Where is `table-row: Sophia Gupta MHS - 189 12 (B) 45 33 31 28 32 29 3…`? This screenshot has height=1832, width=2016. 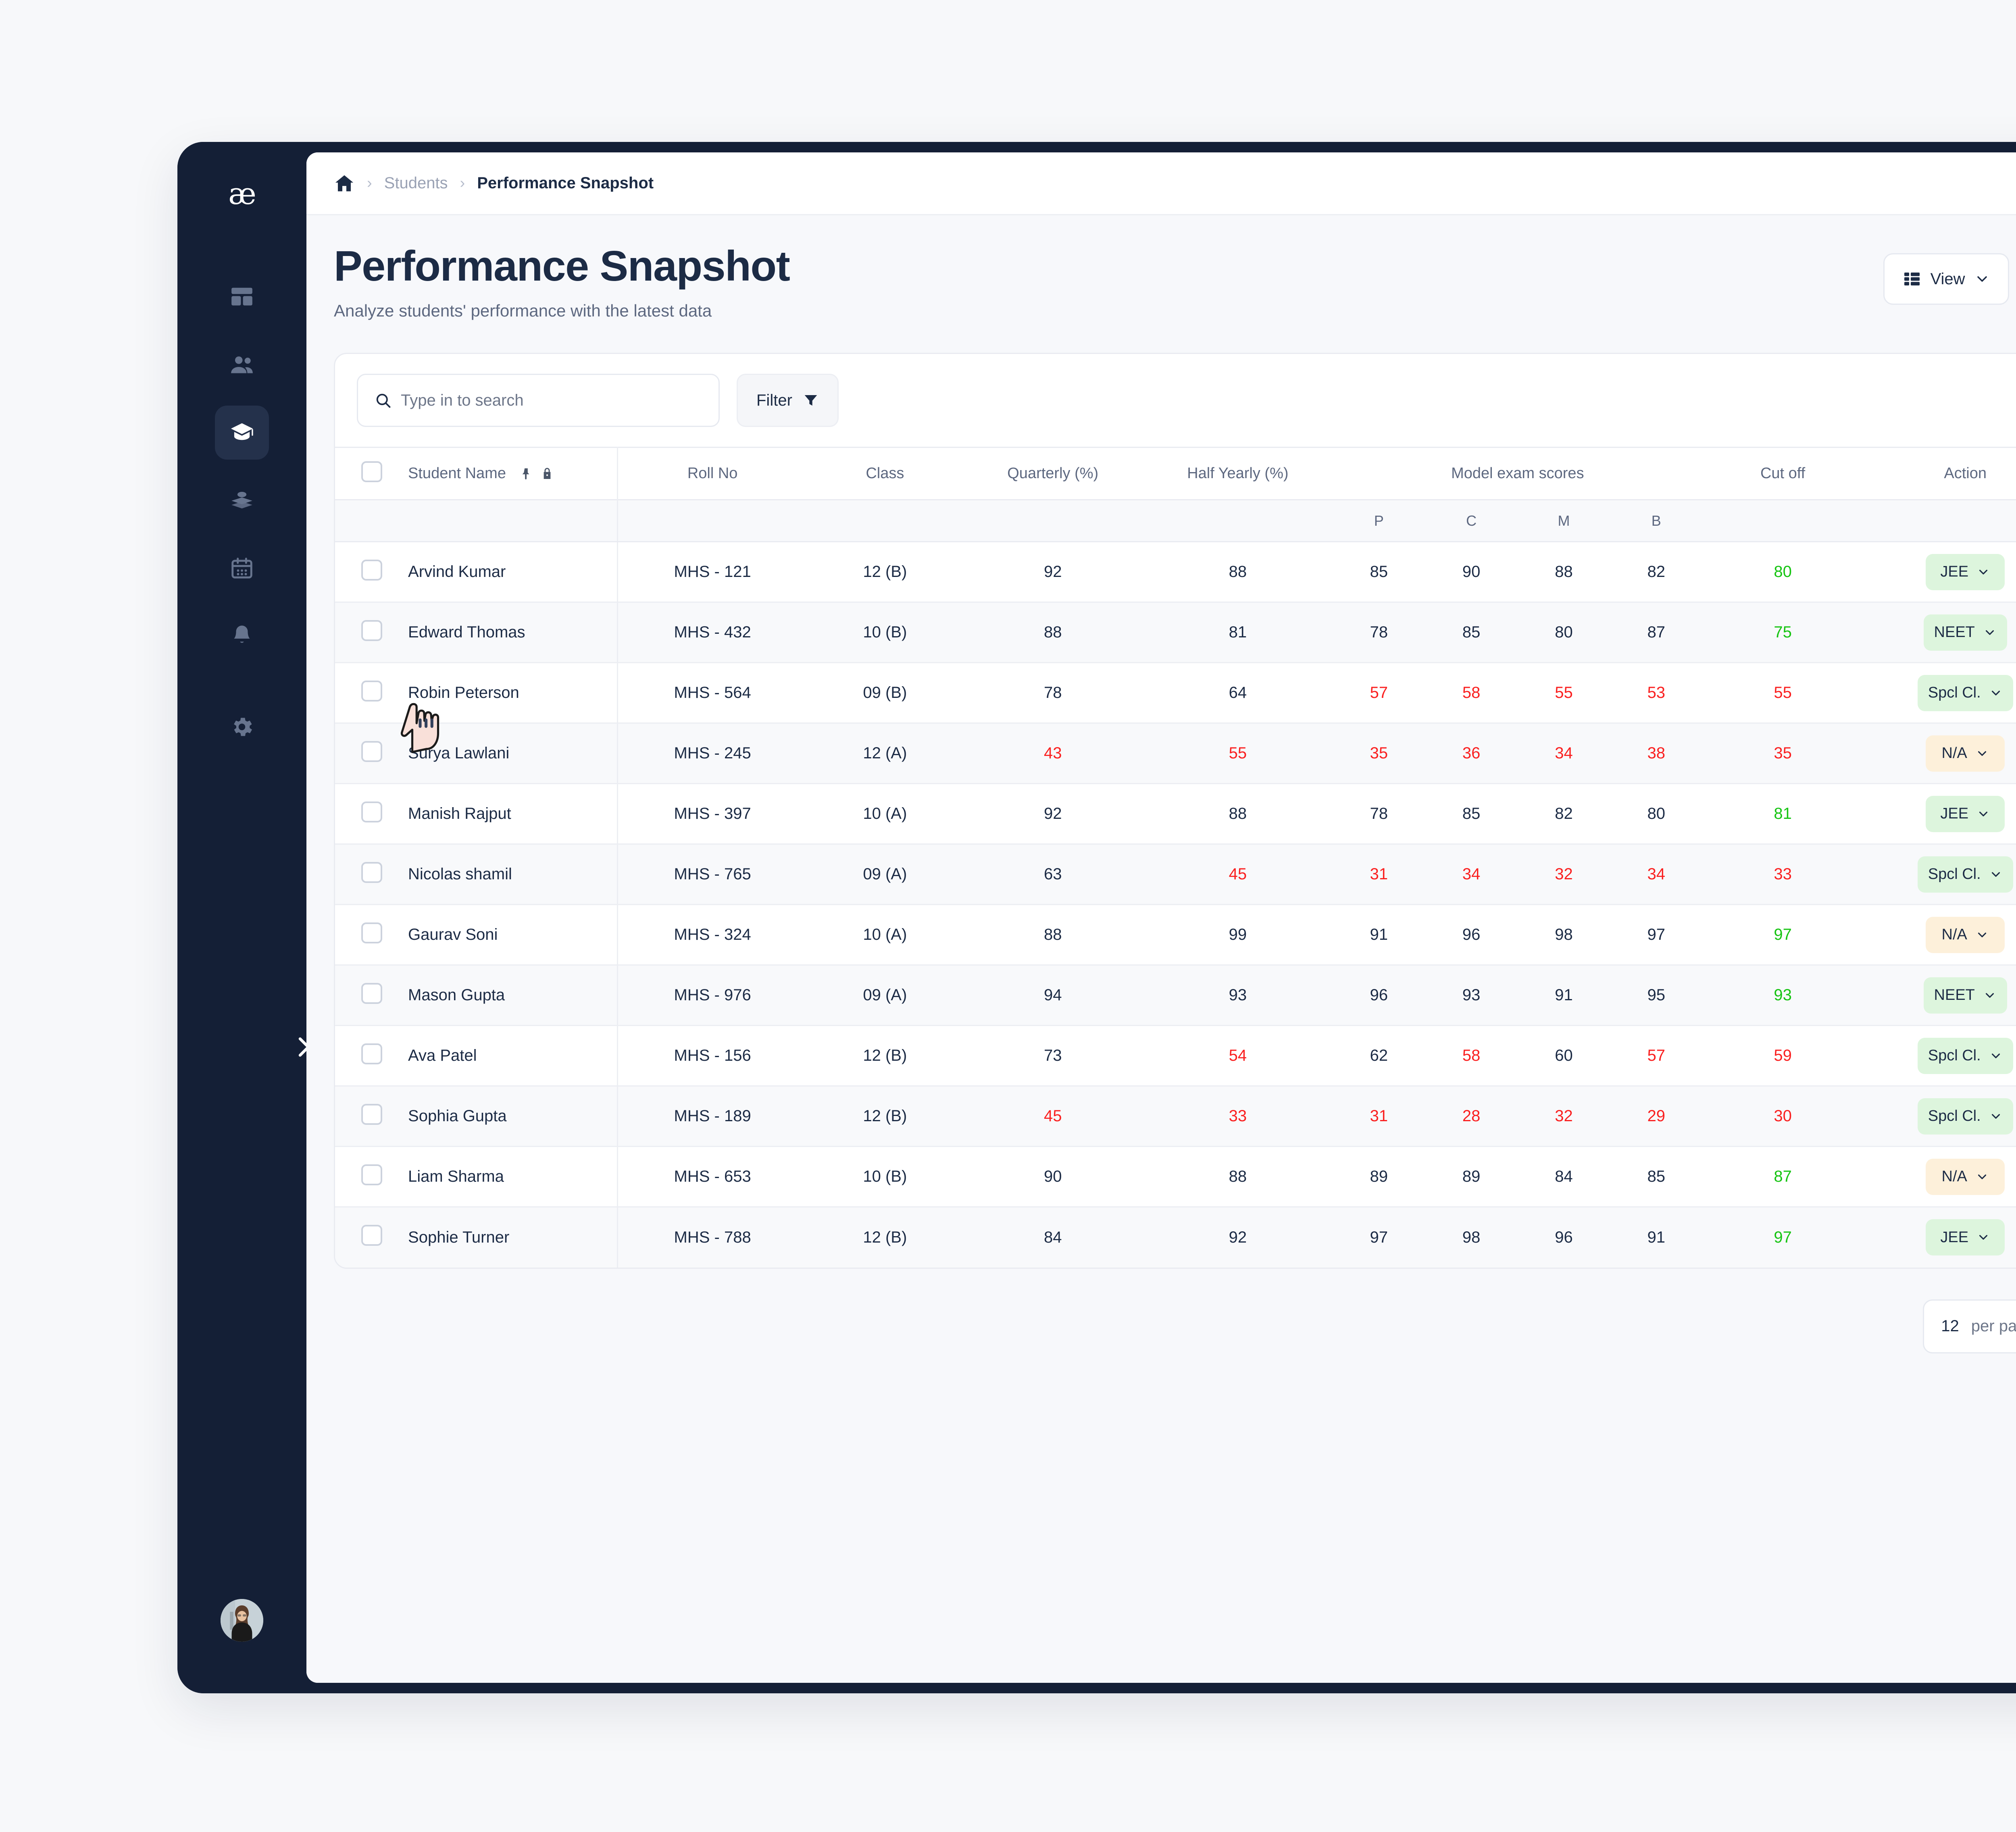 table-row: Sophia Gupta MHS - 189 12 (B) 45 33 31 28 32 29 3… is located at coordinates (1175, 1117).